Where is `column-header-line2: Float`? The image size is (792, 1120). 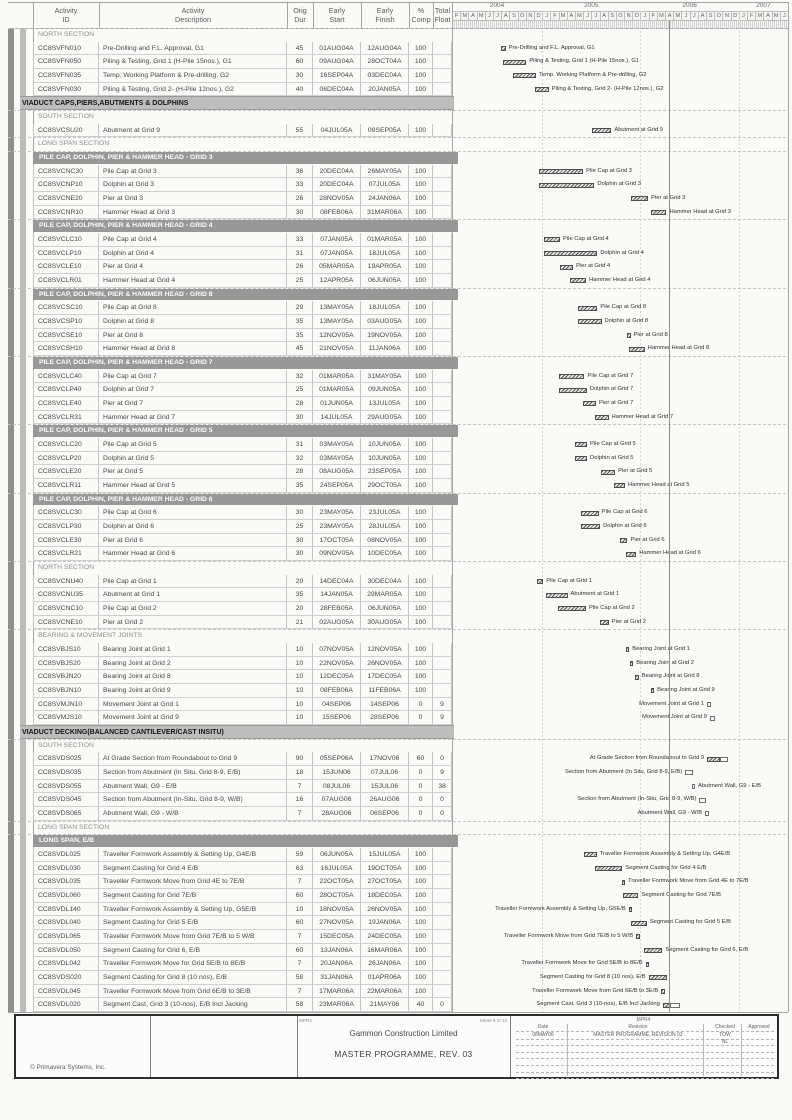
column-header-line2: Float is located at coordinates (442, 19).